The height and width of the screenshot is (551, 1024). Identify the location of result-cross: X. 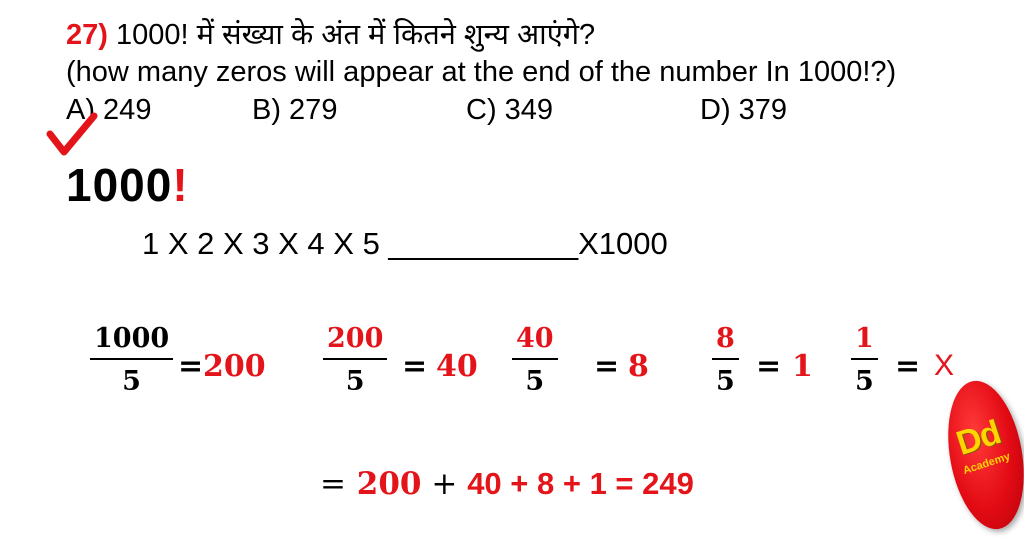
(944, 365).